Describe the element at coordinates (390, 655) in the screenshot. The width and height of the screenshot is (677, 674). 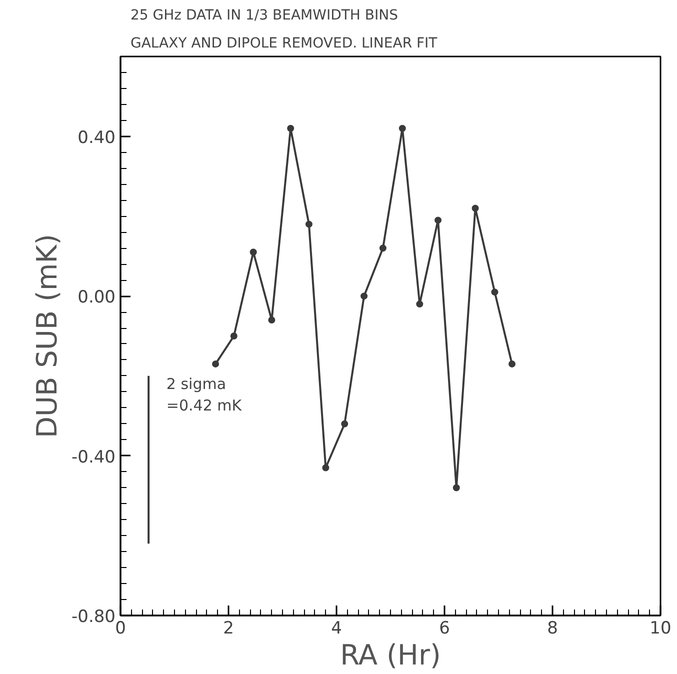
I see `x-axis-title: RA (Hr)` at that location.